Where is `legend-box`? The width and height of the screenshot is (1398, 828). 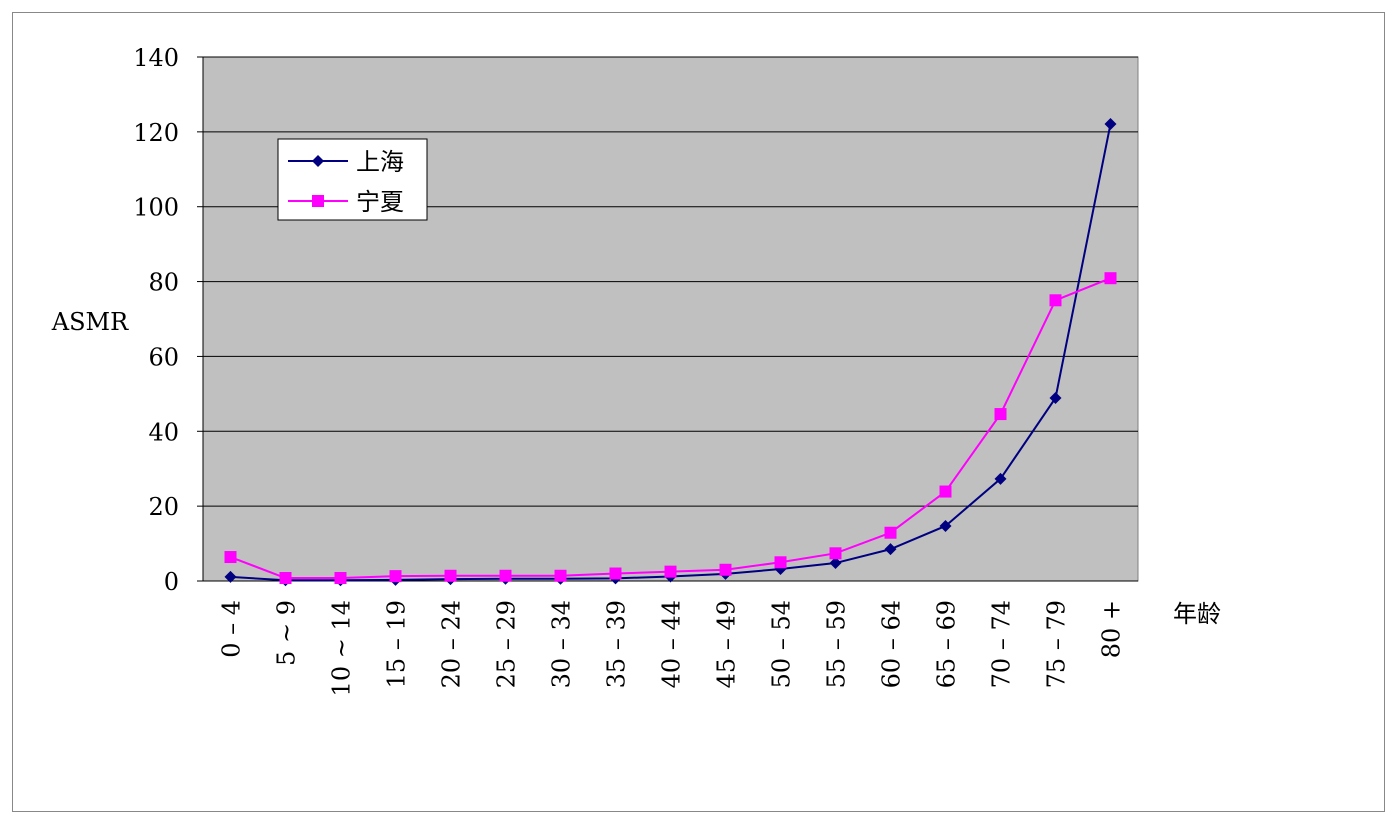
legend-box is located at coordinates (352, 179).